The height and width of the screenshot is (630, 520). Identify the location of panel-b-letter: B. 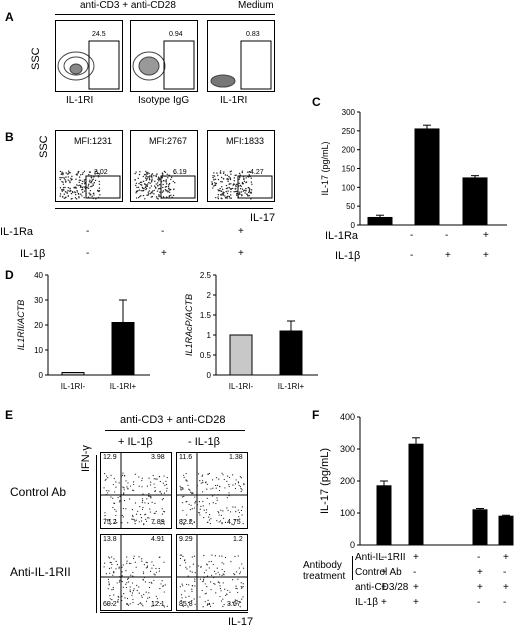
(9, 137).